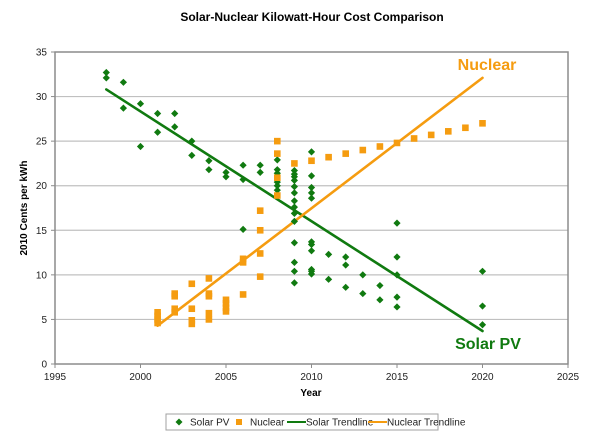 Image resolution: width=600 pixels, height=447 pixels. I want to click on y-tick-label: 35, so click(42, 53).